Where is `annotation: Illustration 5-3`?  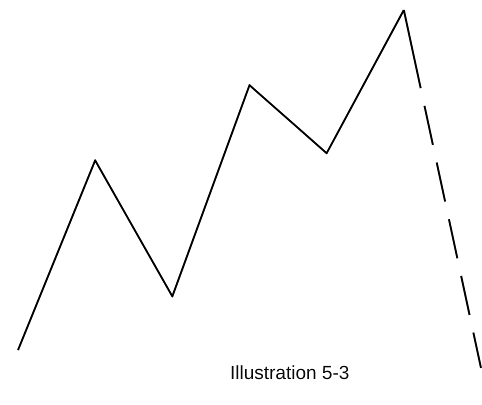 annotation: Illustration 5-3 is located at coordinates (290, 373).